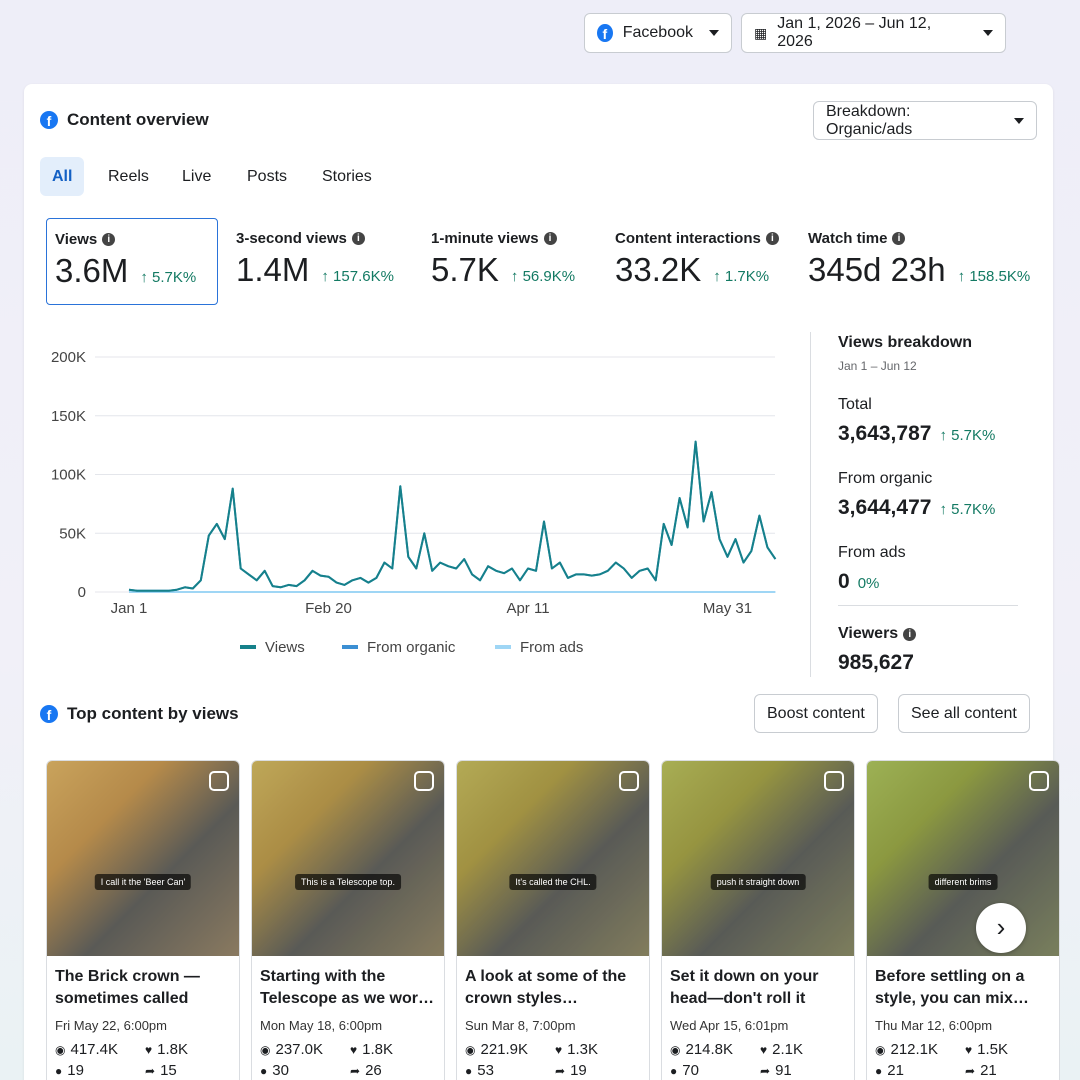 Image resolution: width=1080 pixels, height=1080 pixels. What do you see at coordinates (82, 592) in the screenshot?
I see `y-tick-label: 0` at bounding box center [82, 592].